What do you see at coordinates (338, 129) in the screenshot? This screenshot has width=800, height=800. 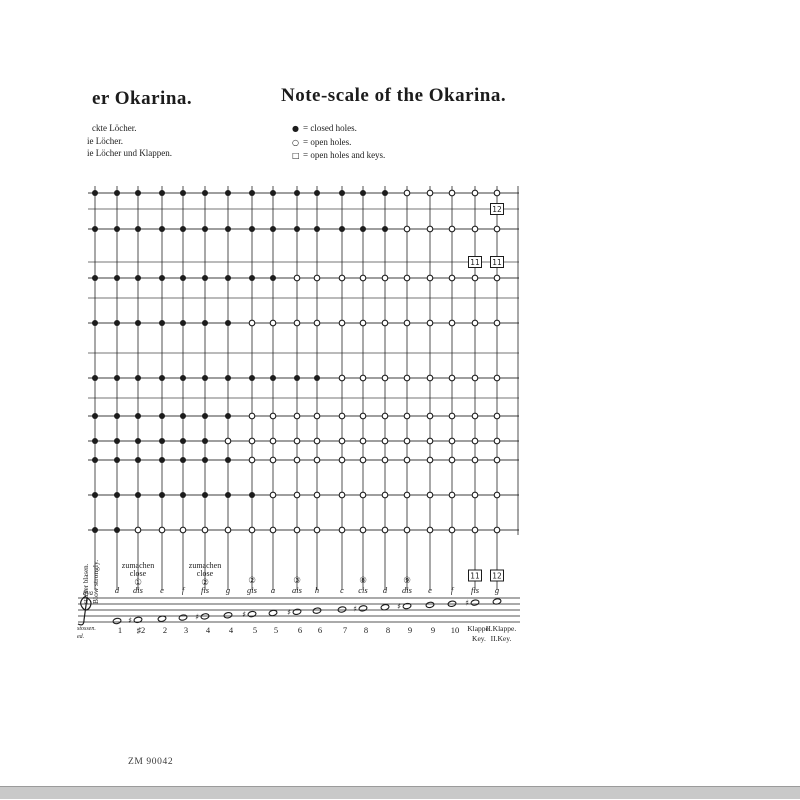 I see `legend-item: ● = closed holes.` at bounding box center [338, 129].